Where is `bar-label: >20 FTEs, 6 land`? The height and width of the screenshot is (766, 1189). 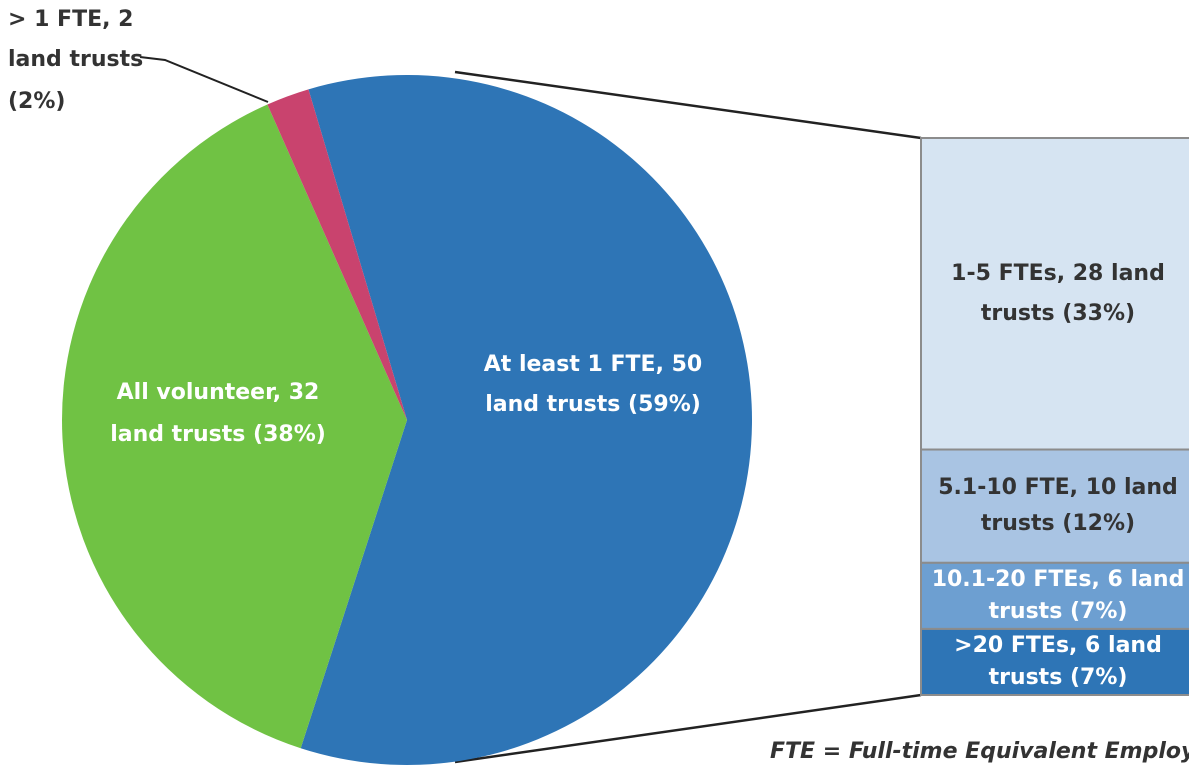 bar-label: >20 FTEs, 6 land is located at coordinates (1058, 645).